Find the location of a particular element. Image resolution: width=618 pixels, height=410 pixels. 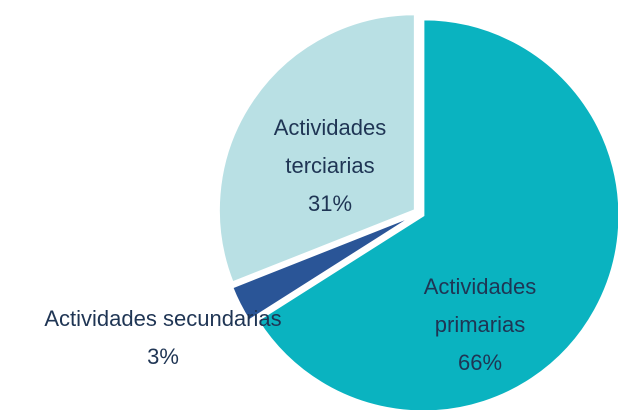

slice-label: Actividades terciarias 31% is located at coordinates (330, 166).